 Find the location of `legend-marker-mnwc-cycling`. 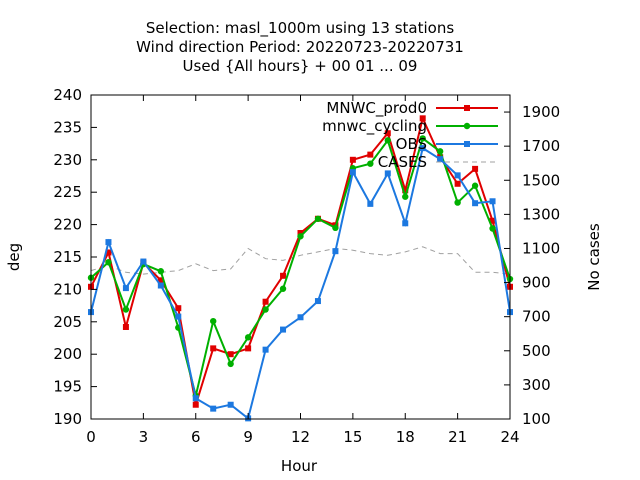

legend-marker-mnwc-cycling is located at coordinates (467, 126).